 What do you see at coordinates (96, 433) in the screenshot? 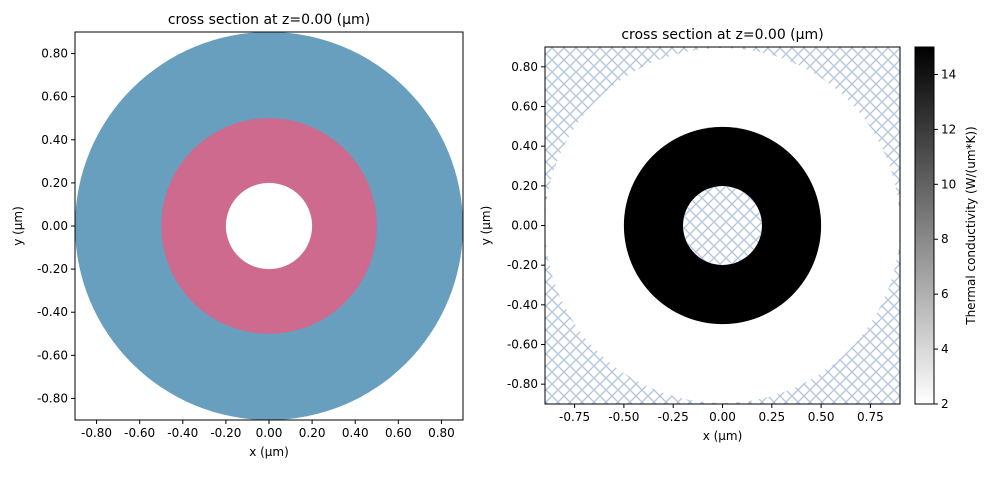
I see `x-tick-label: -0.80` at bounding box center [96, 433].